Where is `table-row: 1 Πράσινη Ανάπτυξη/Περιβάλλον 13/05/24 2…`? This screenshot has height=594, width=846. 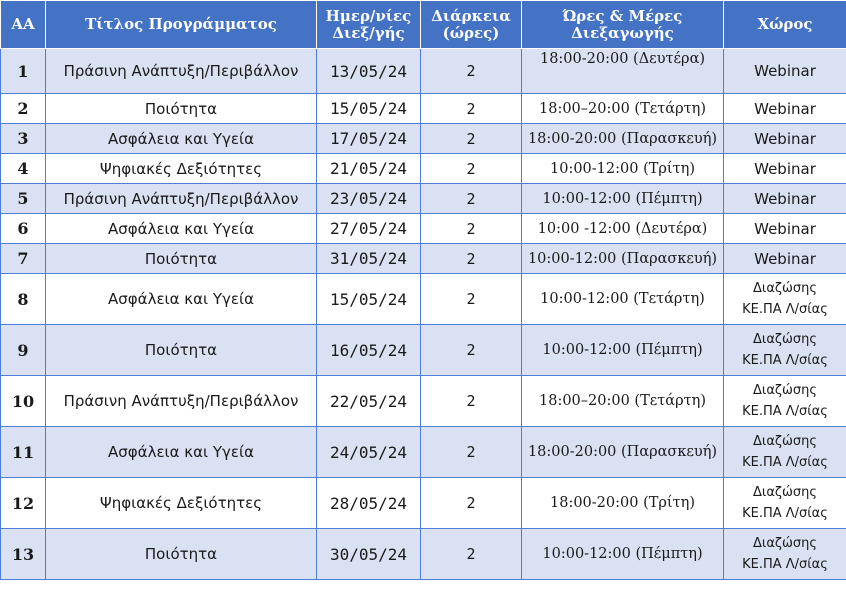 table-row: 1 Πράσινη Ανάπτυξη/Περιβάλλον 13/05/24 2… is located at coordinates (423, 71).